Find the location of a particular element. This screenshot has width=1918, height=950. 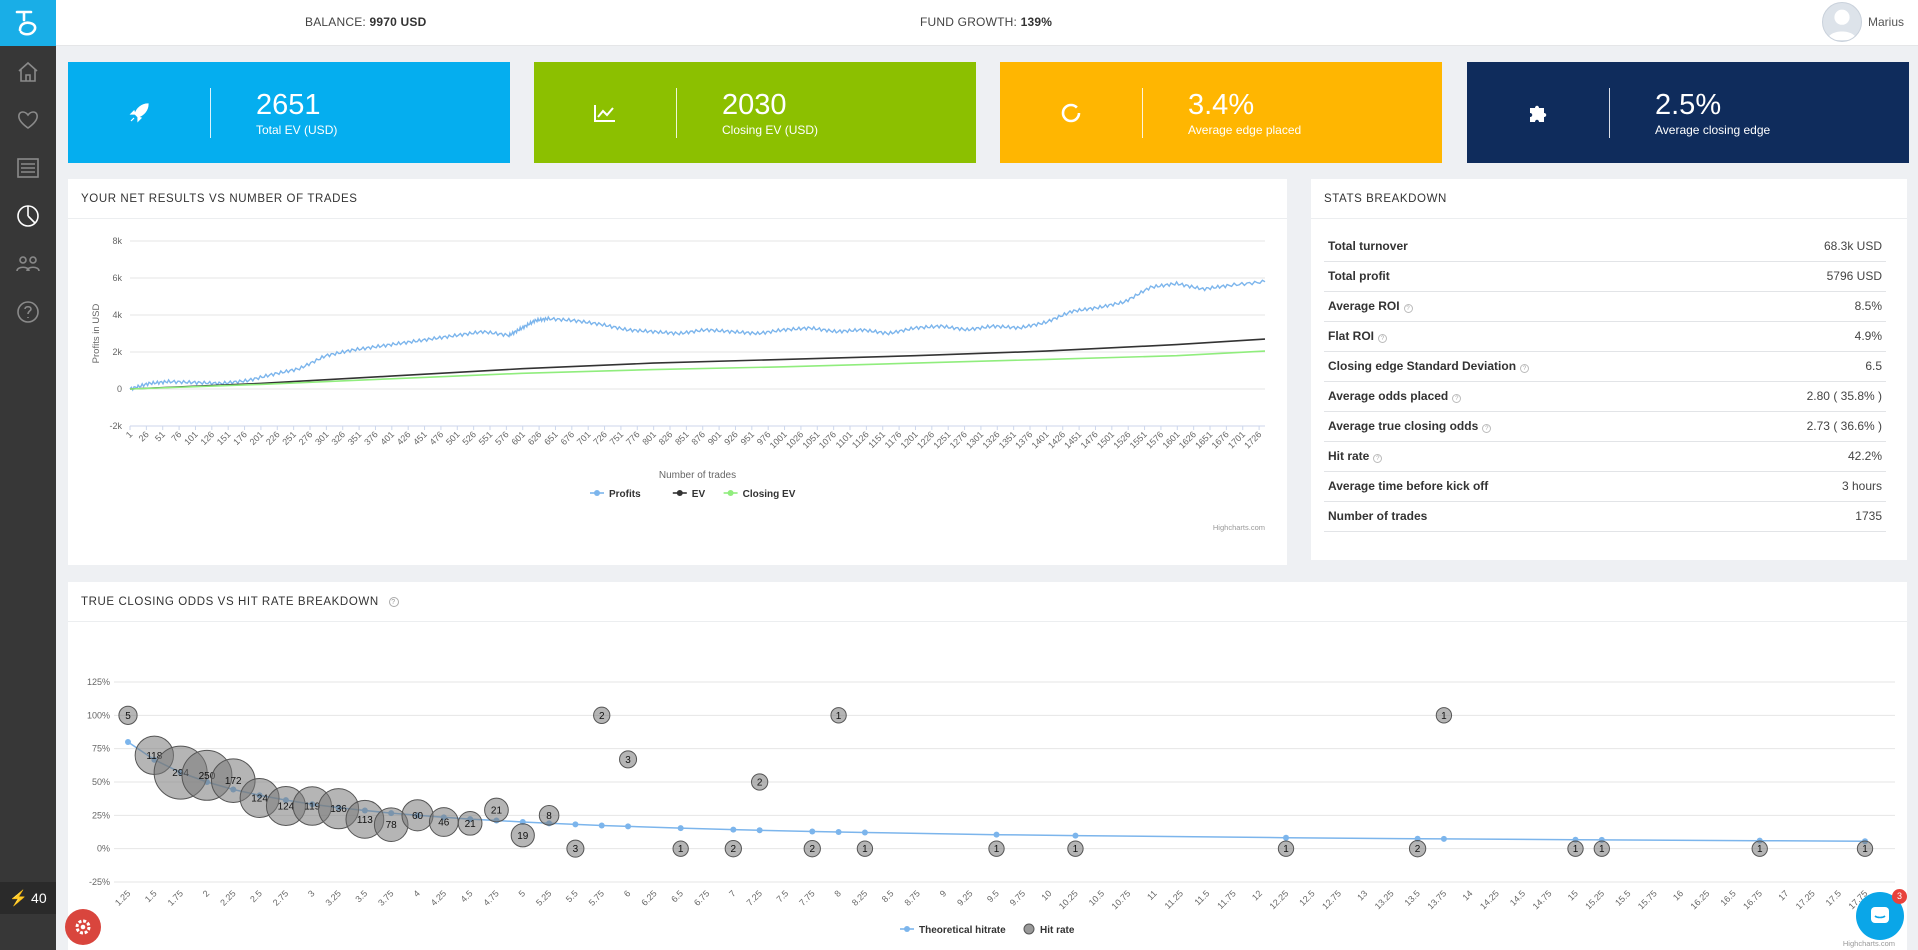

x-tick-label: 8 is located at coordinates (837, 893).